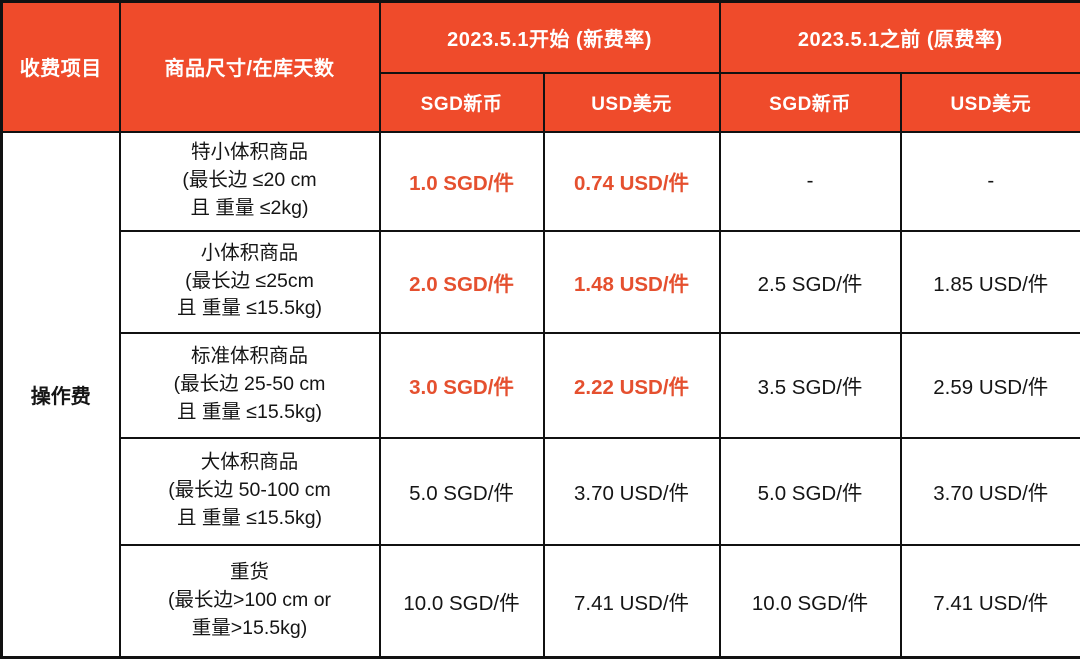  I want to click on new-sgd-cell: 2.0 SGD/件, so click(461, 281).